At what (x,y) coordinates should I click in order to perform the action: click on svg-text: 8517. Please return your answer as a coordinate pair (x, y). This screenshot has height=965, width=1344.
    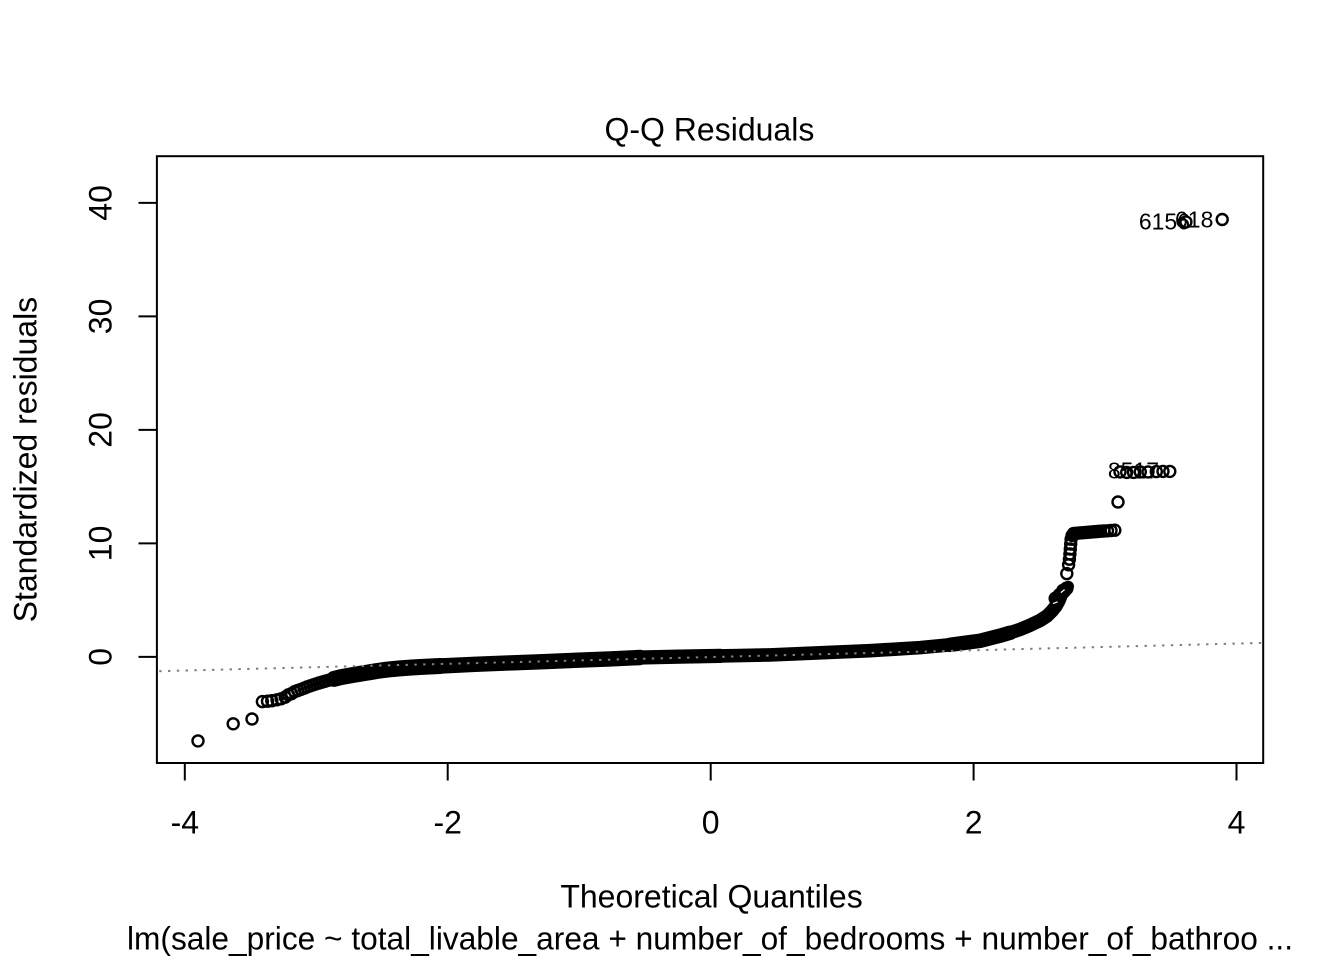
    Looking at the image, I should click on (1133, 471).